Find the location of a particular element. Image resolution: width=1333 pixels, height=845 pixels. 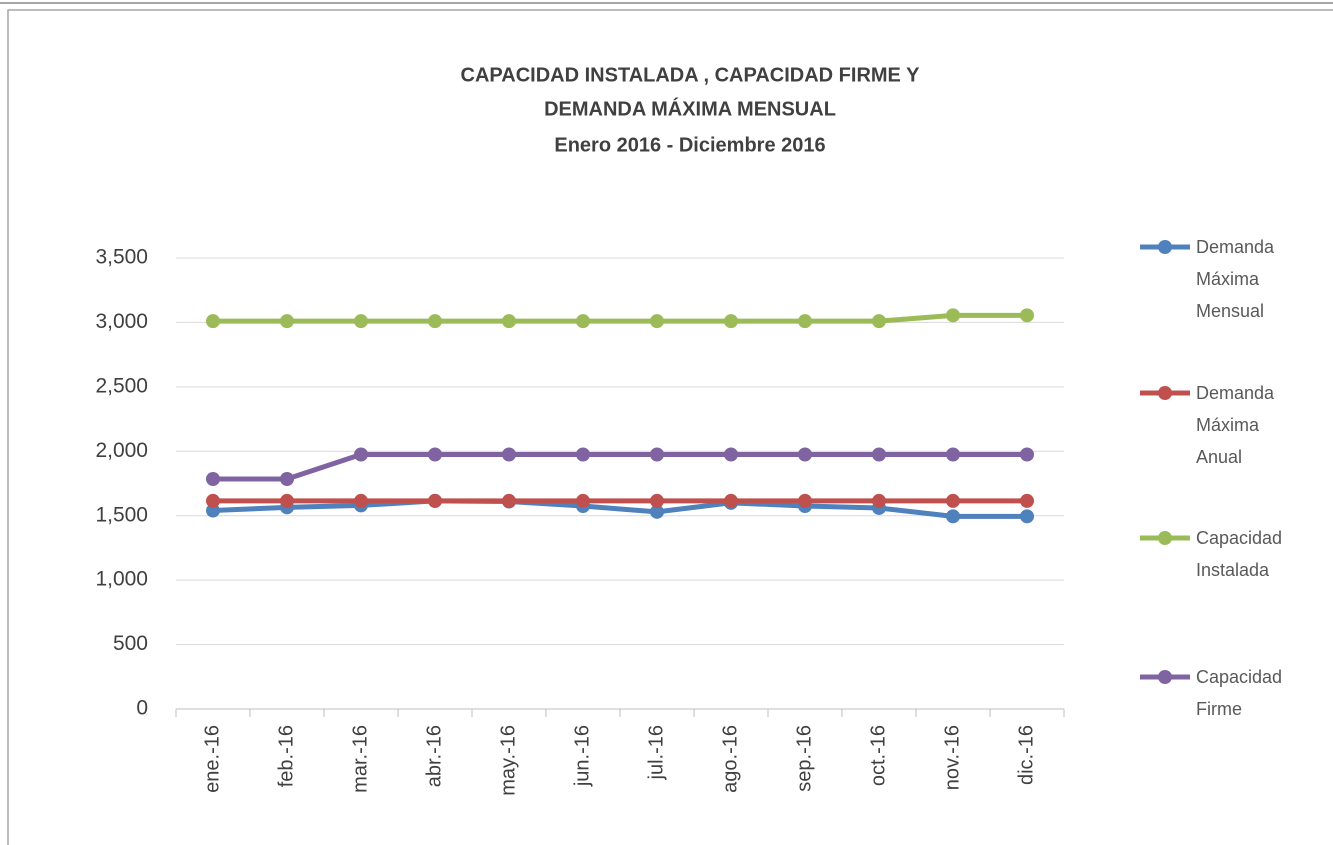

y-tick-label: 2,000 is located at coordinates (121, 450).